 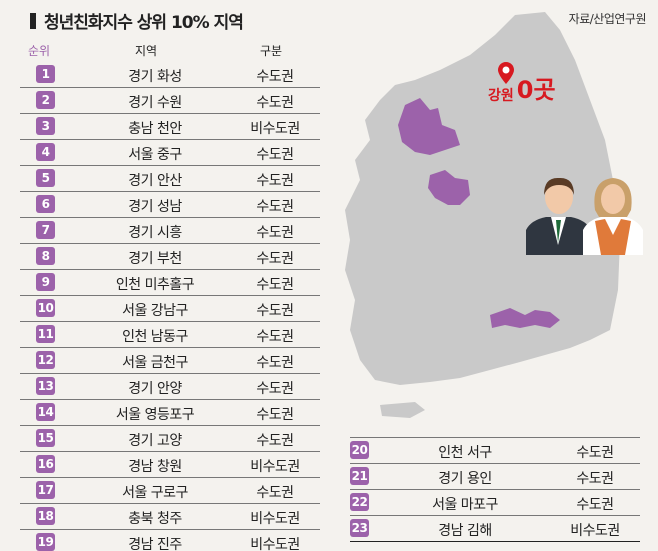 I want to click on table-row: 19 경남 진주 비수도권, so click(x=170, y=540).